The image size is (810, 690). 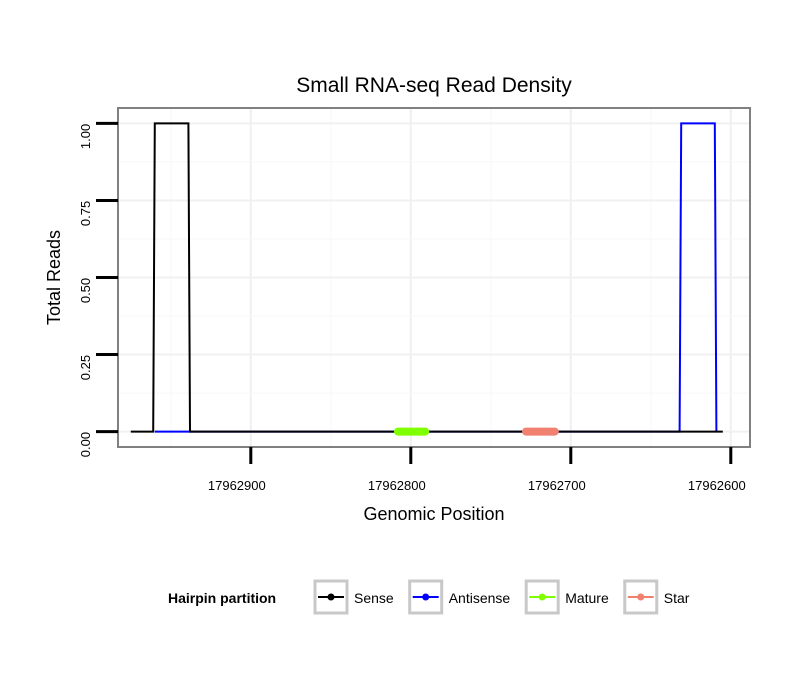 I want to click on y-tick-label: 0.75, so click(x=85, y=213).